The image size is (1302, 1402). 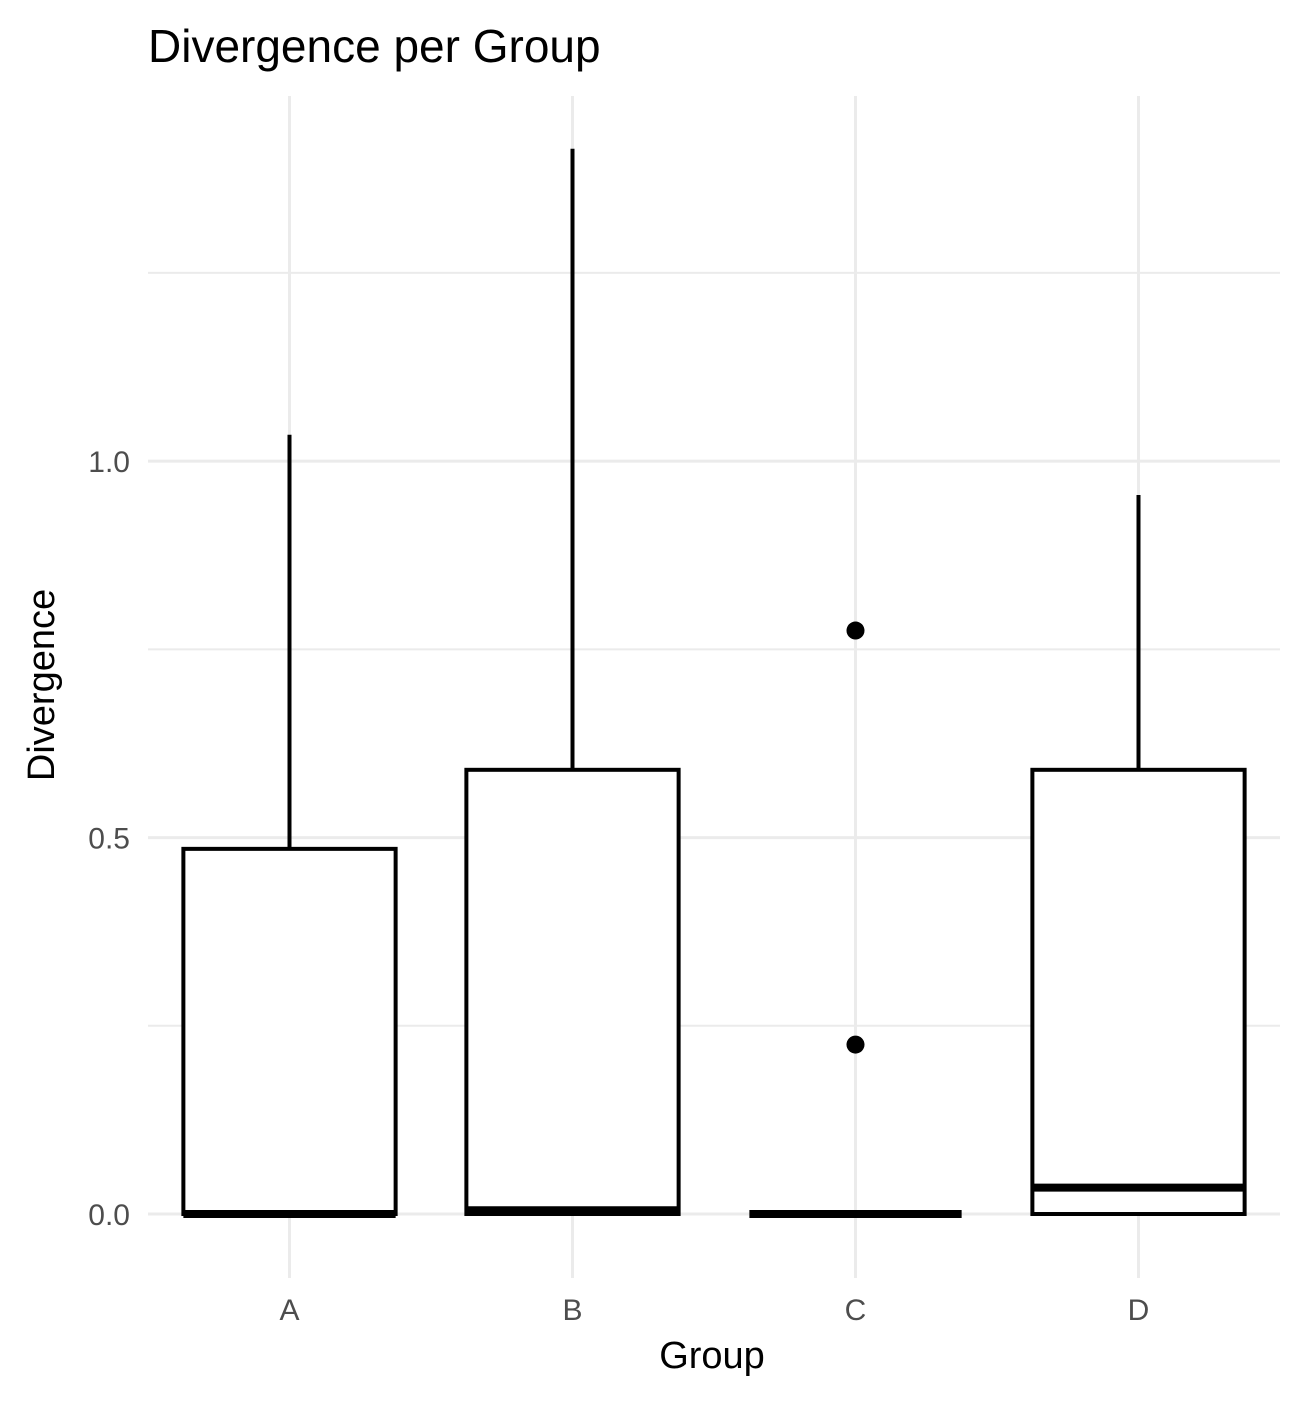 I want to click on y-axis-ticks: 0.0 0.5 1.0, so click(x=109, y=839).